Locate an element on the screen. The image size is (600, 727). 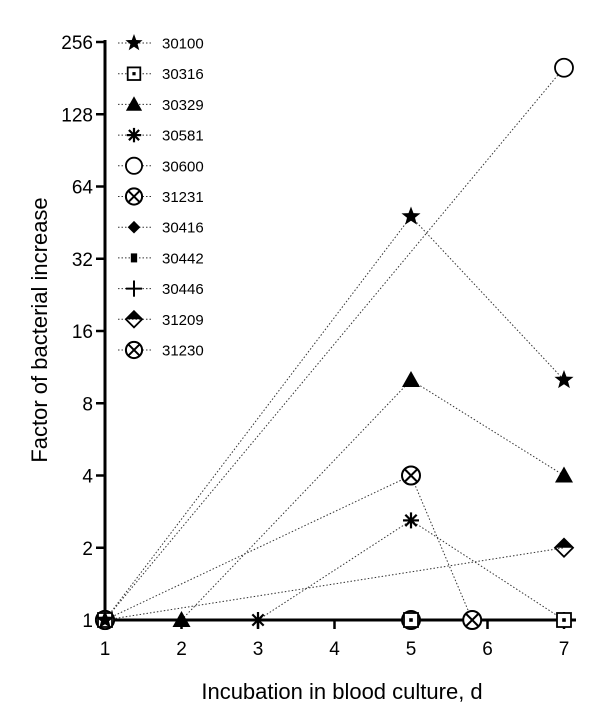
x-tick-label-2: 2 is located at coordinates (181, 649).